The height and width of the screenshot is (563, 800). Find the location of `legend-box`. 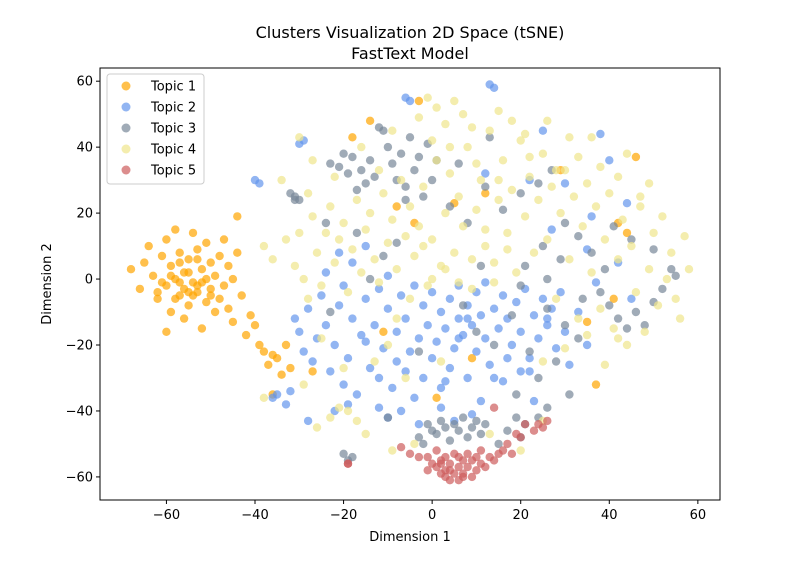

legend-box is located at coordinates (155, 129).